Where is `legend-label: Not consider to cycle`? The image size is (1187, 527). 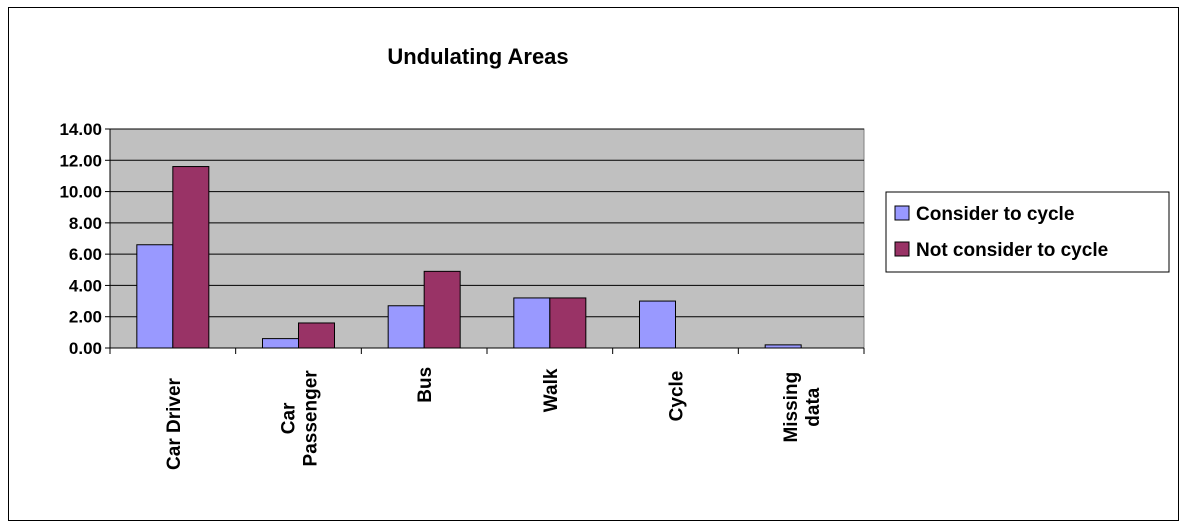
legend-label: Not consider to cycle is located at coordinates (1012, 250).